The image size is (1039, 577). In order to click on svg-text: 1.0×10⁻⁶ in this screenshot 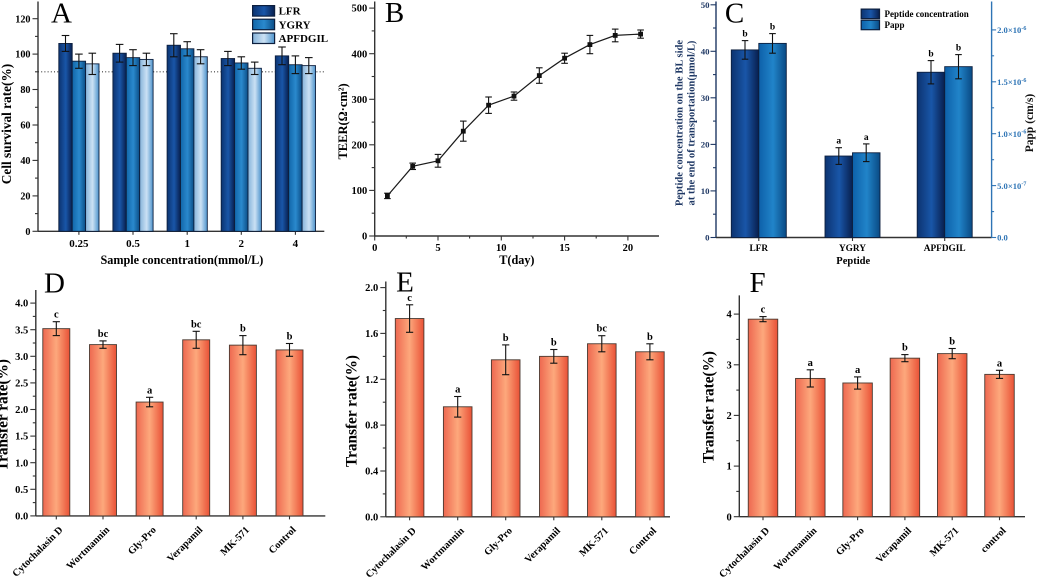, I will do `click(1011, 134)`.